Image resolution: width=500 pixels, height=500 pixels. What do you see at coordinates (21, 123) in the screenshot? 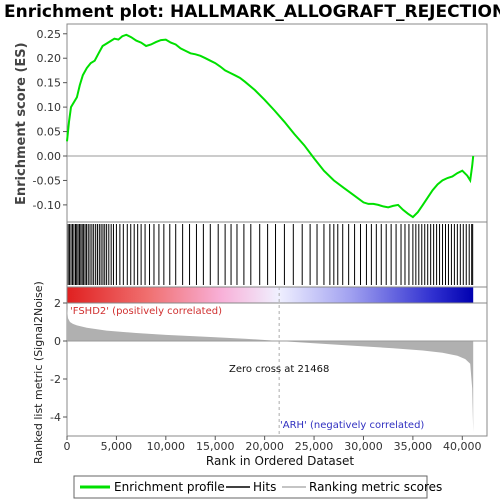
I see `es-y-axis-label: Enrichment score (ES)` at bounding box center [21, 123].